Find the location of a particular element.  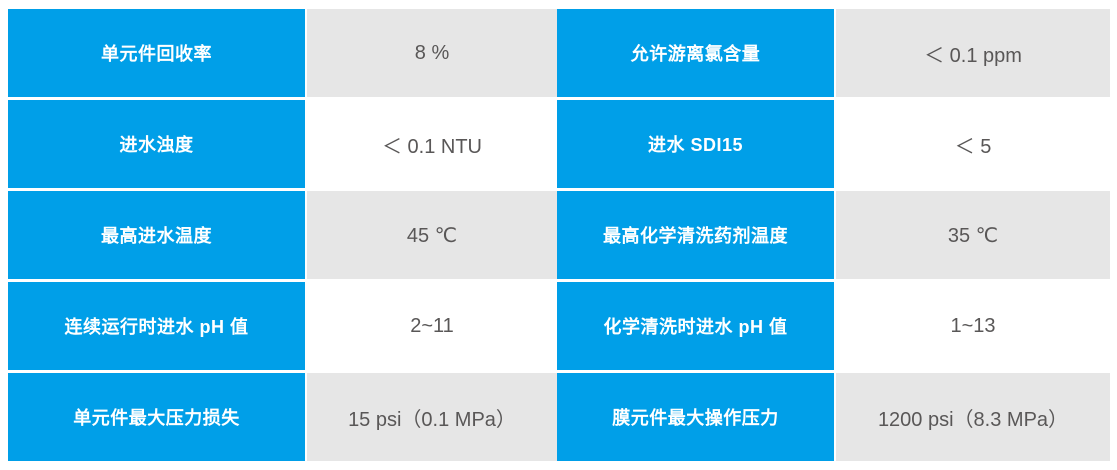

spec-label-cell: 最高化学清洗药剂温度 is located at coordinates (696, 235).